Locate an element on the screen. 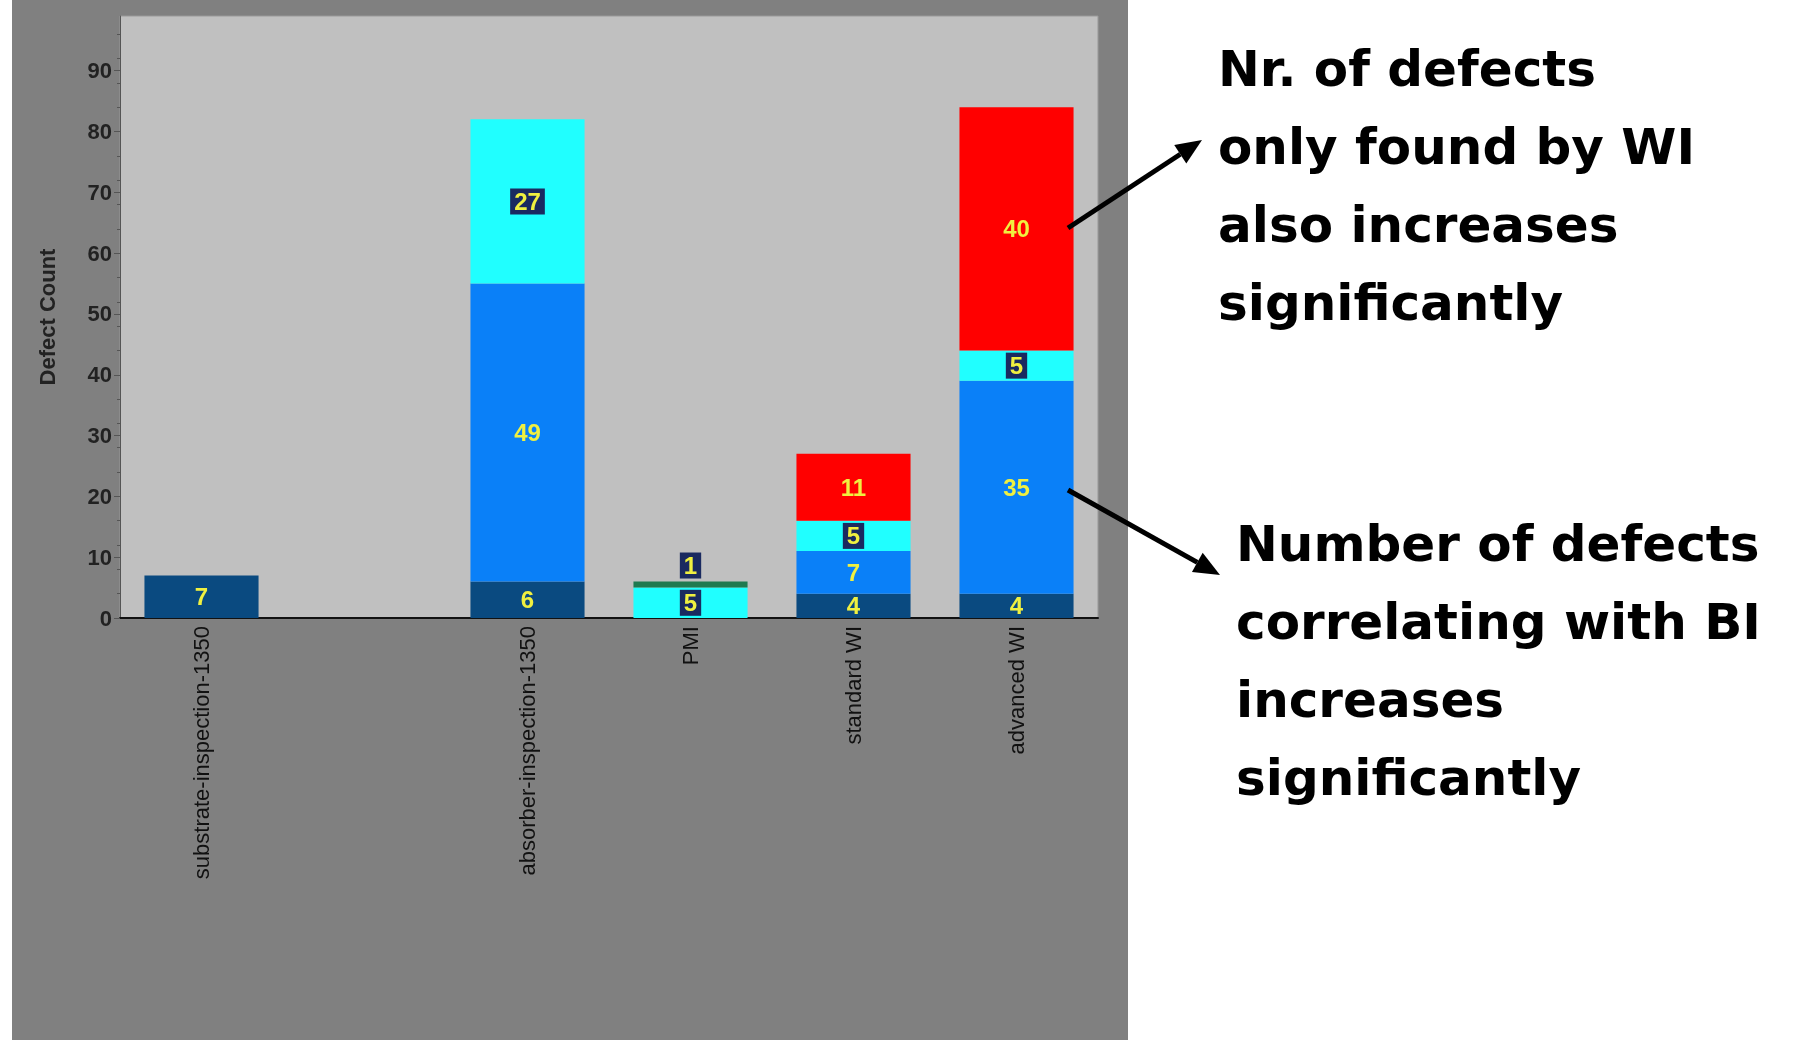  y-tick-label: 40 is located at coordinates (99, 375).